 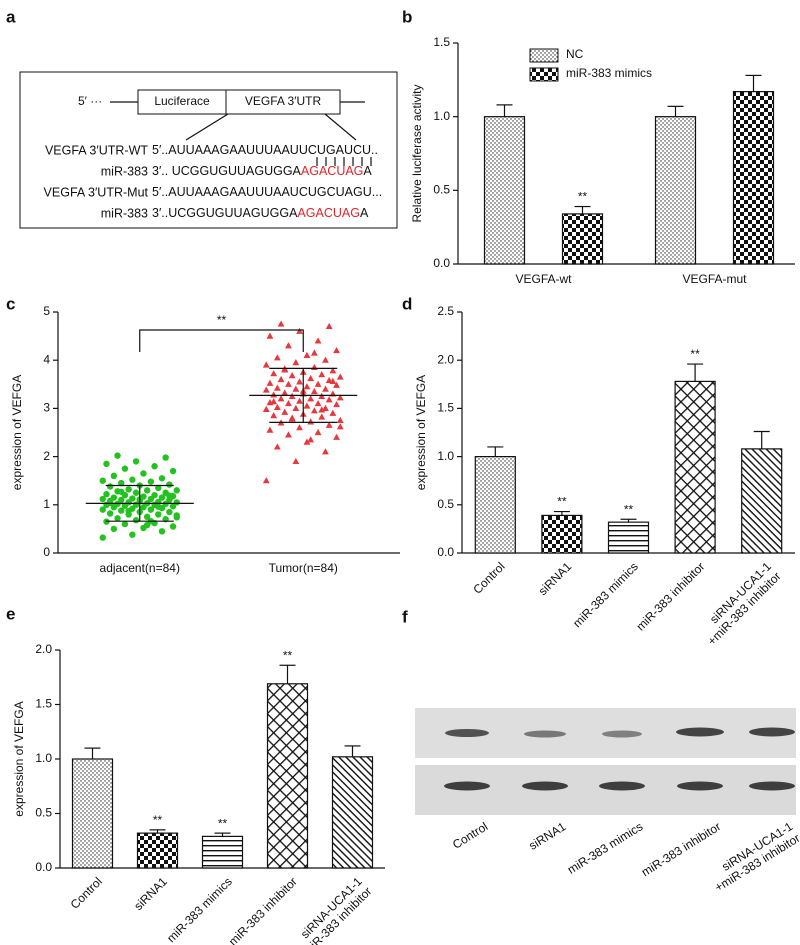 I want to click on y-tick-label: 0.5, so click(x=43, y=813).